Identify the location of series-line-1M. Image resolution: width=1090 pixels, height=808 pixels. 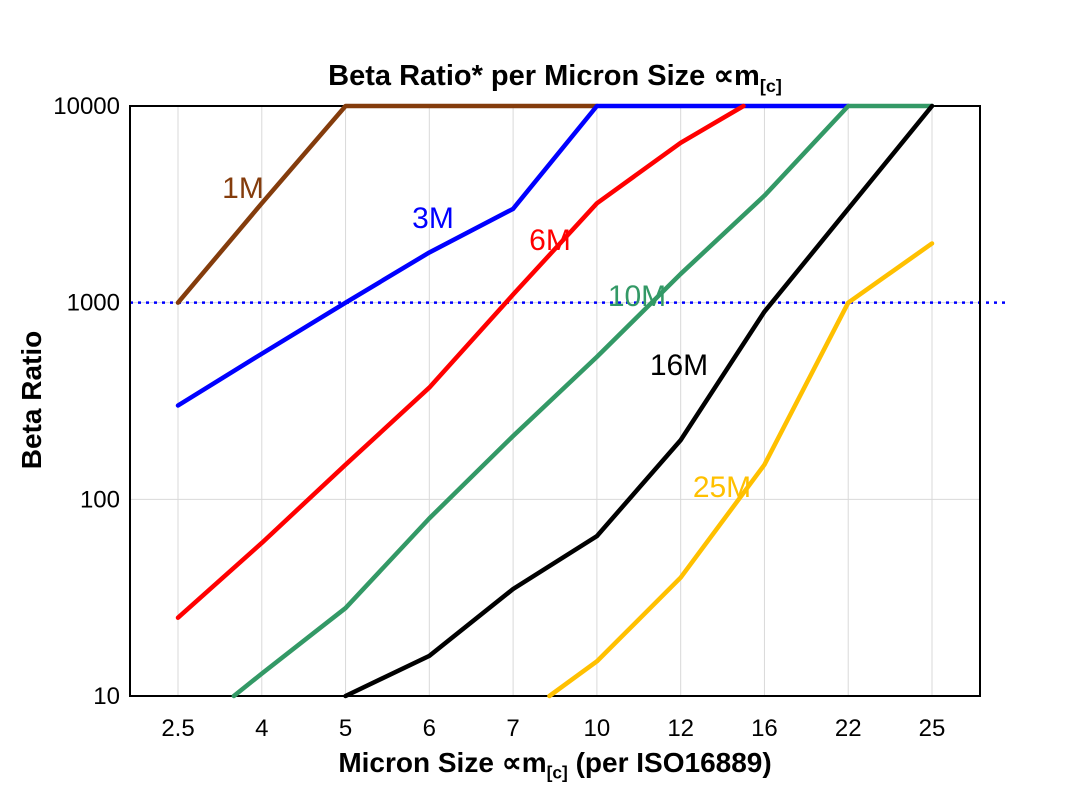
(387, 204).